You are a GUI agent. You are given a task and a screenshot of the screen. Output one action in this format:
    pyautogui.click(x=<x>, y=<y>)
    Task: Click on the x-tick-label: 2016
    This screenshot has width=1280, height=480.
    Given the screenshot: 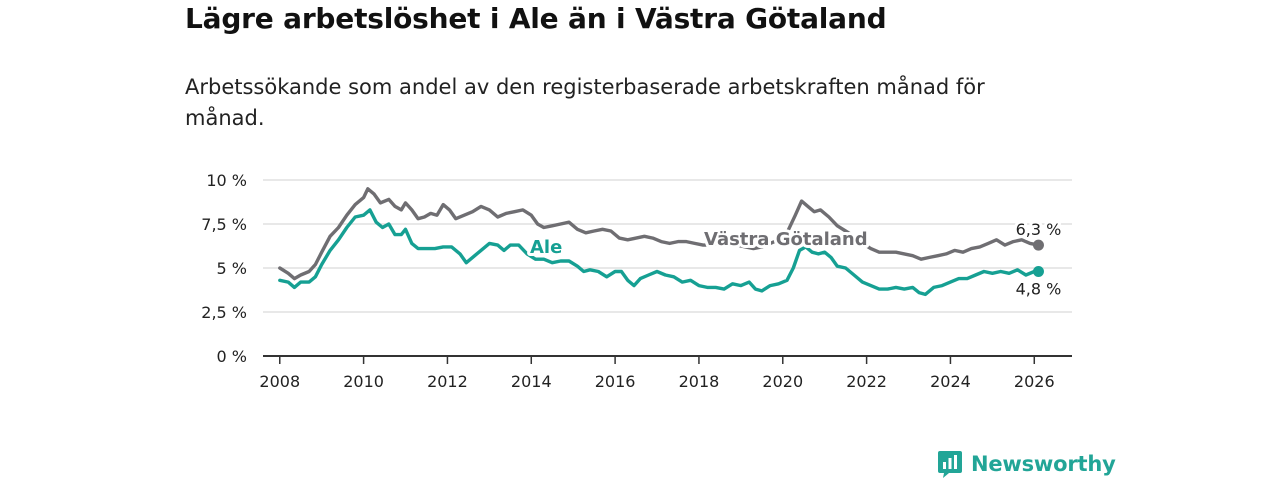 What is the action you would take?
    pyautogui.click(x=615, y=381)
    